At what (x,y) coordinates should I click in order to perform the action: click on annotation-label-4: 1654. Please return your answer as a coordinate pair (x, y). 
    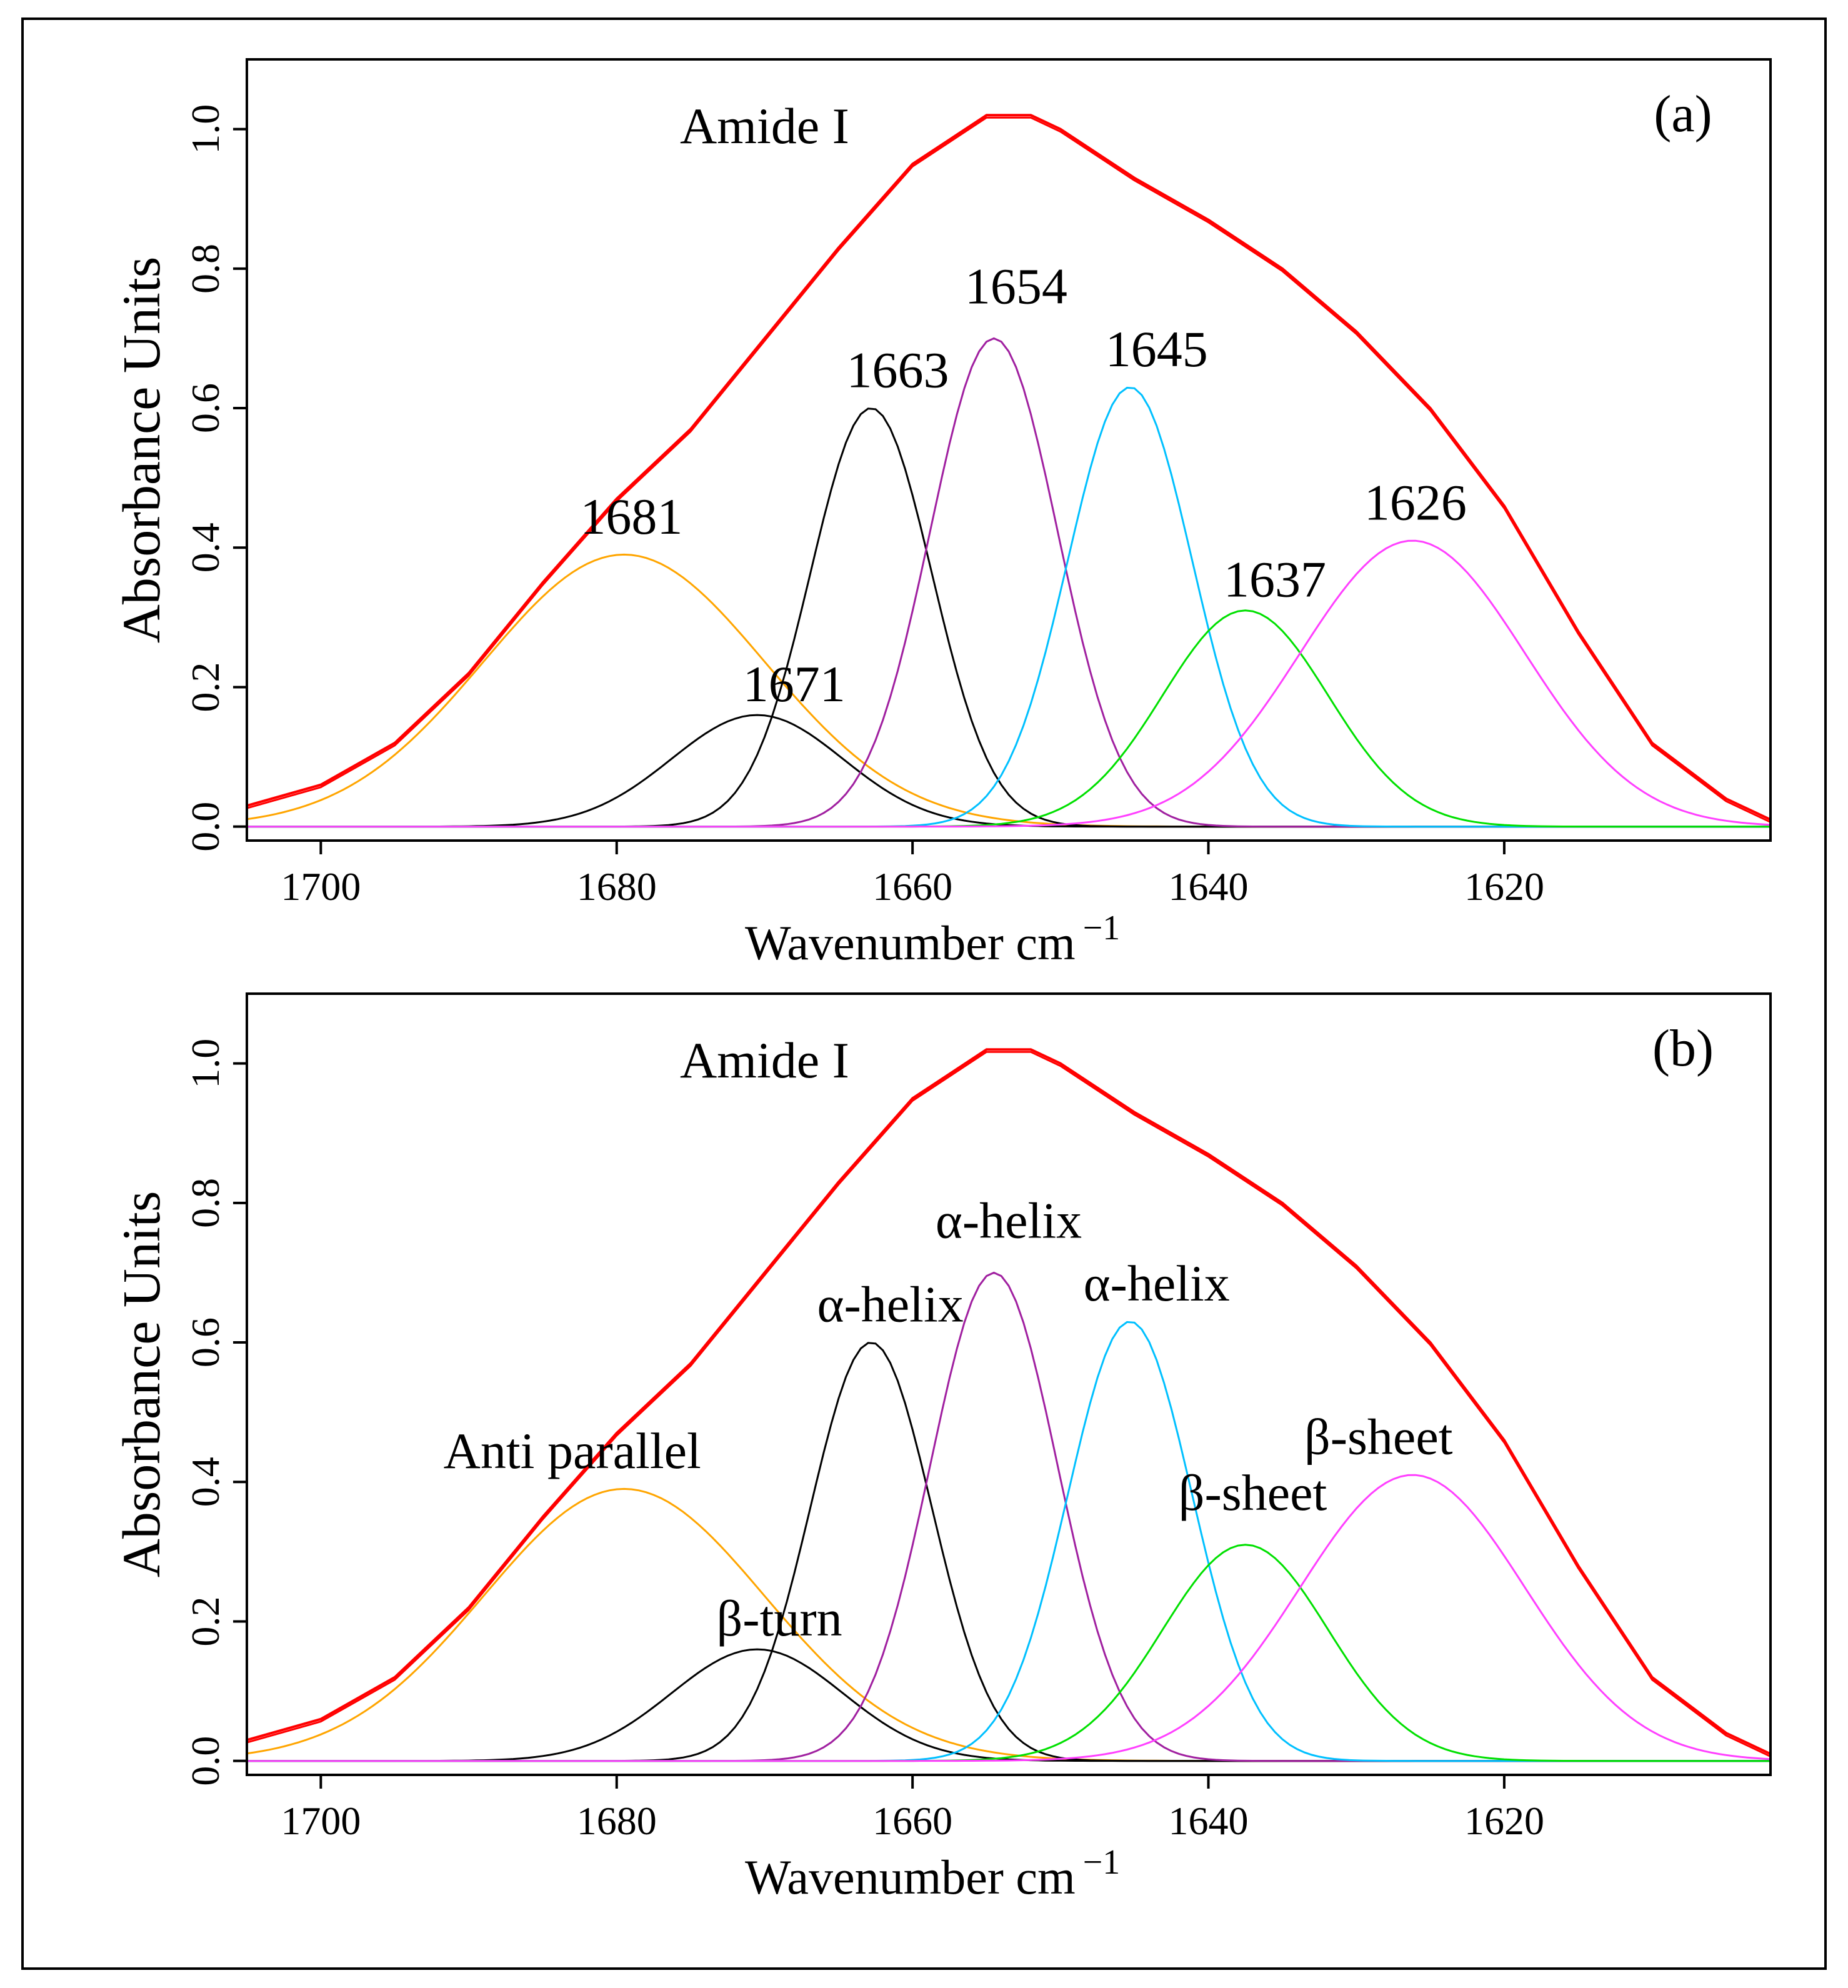
    Looking at the image, I should click on (1016, 287).